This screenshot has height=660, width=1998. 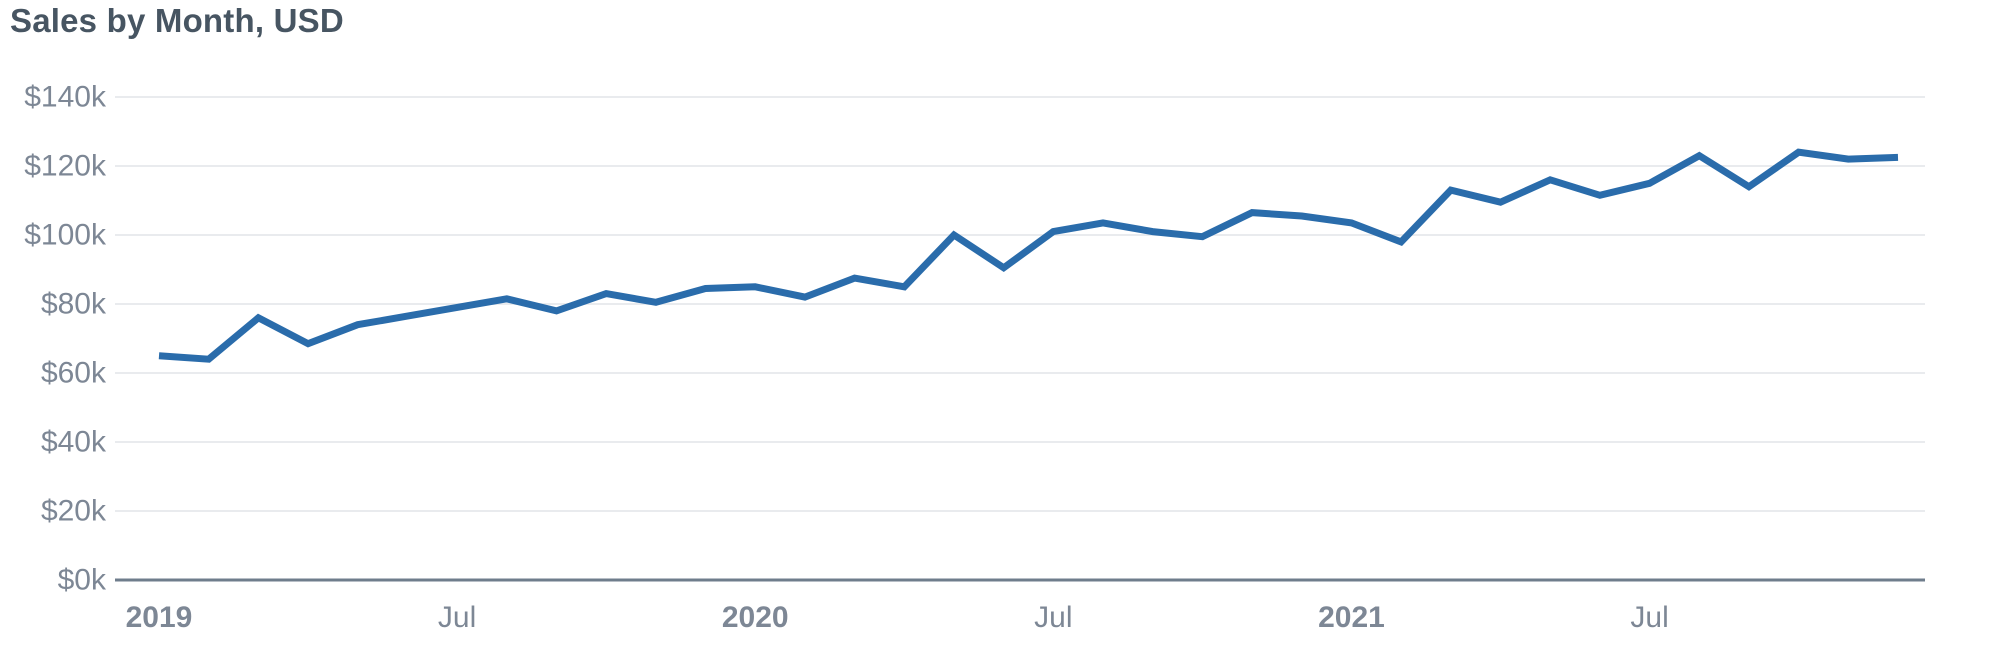 What do you see at coordinates (159, 617) in the screenshot?
I see `x-tick-label: 2019` at bounding box center [159, 617].